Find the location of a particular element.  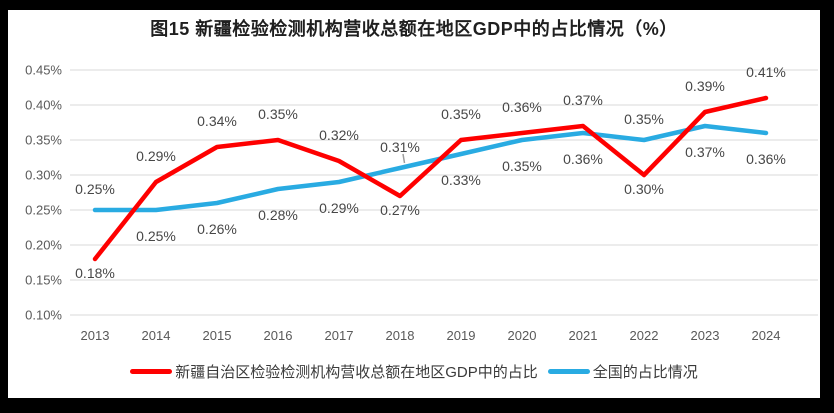

label-leader-line is located at coordinates (404, 158).